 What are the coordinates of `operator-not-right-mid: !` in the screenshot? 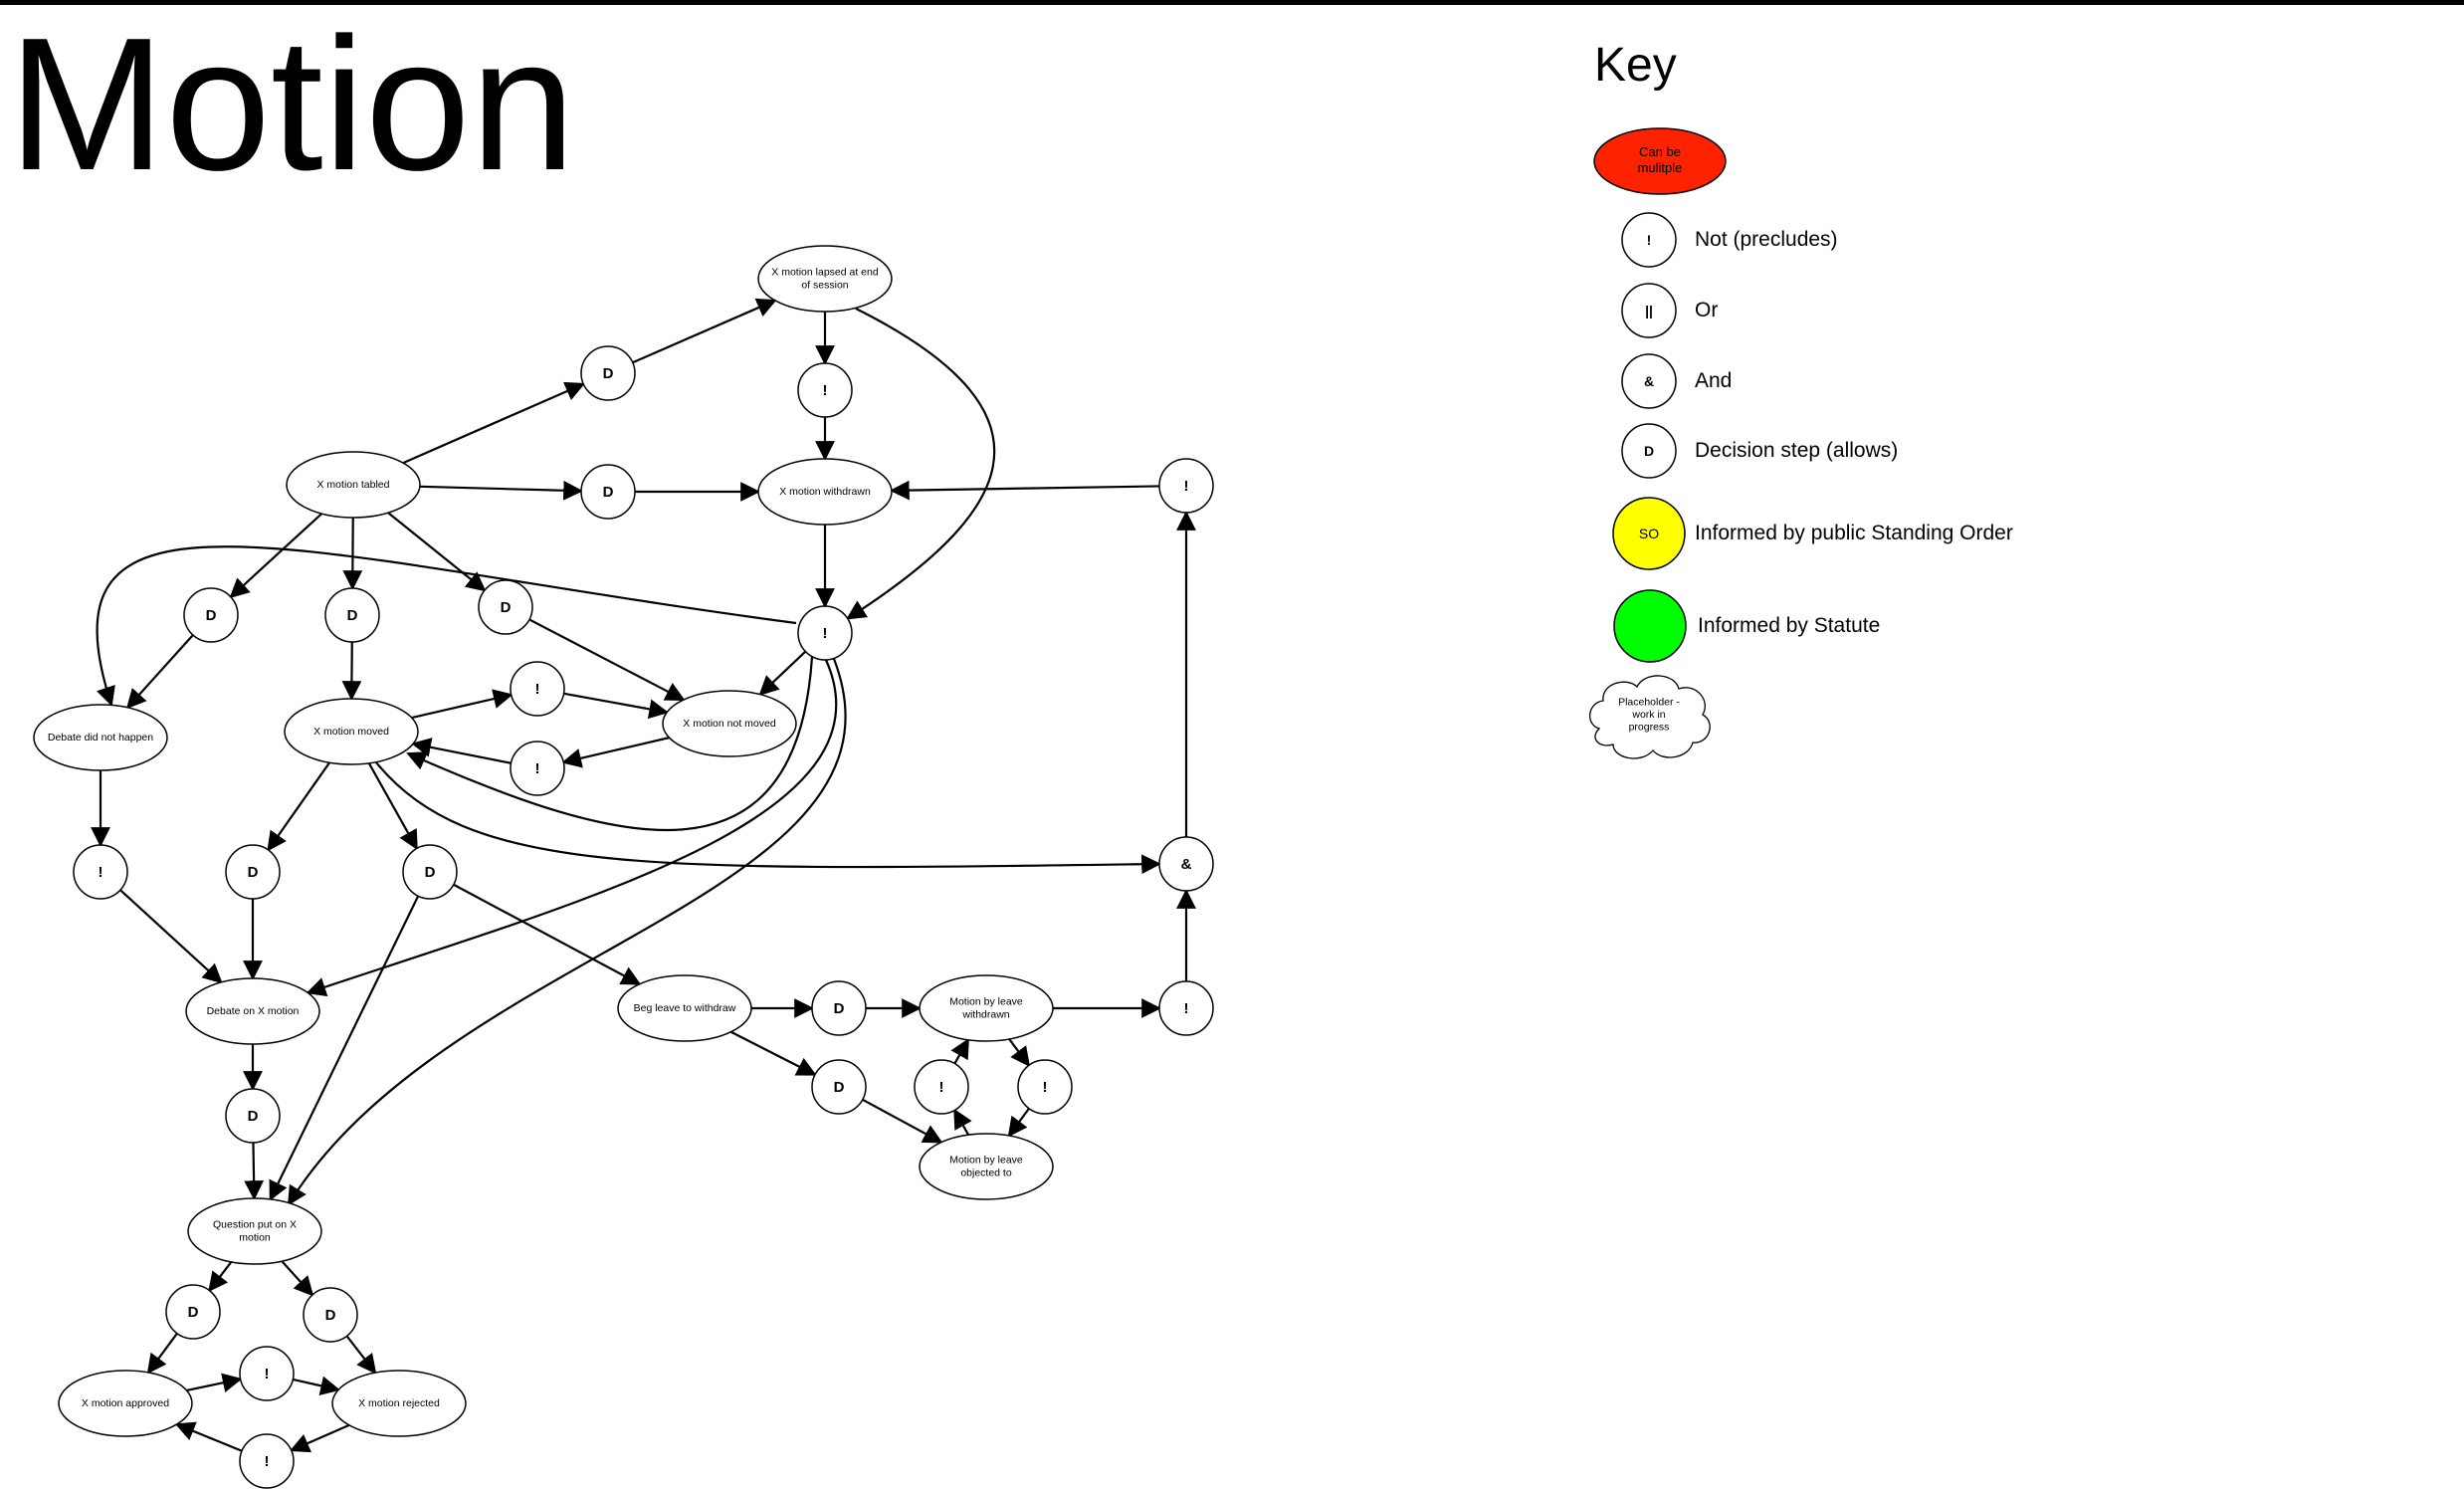 It's located at (1186, 1008).